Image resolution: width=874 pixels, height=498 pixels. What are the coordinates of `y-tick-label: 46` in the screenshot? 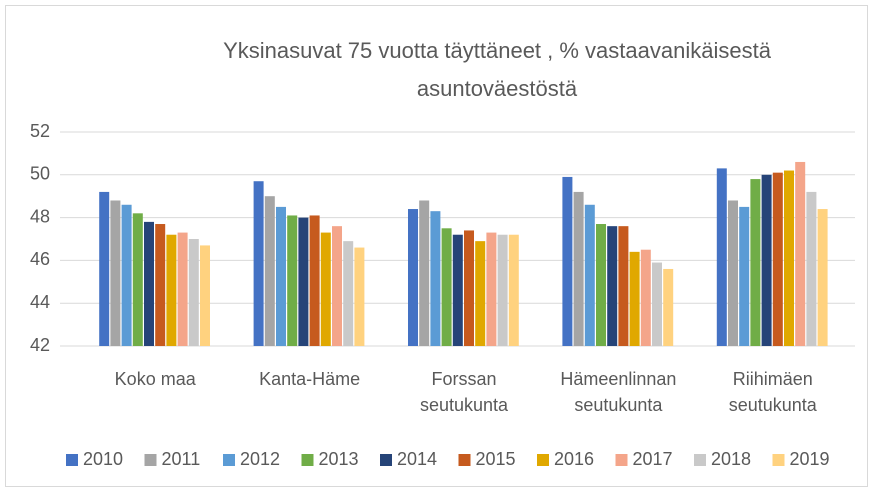 It's located at (40, 259).